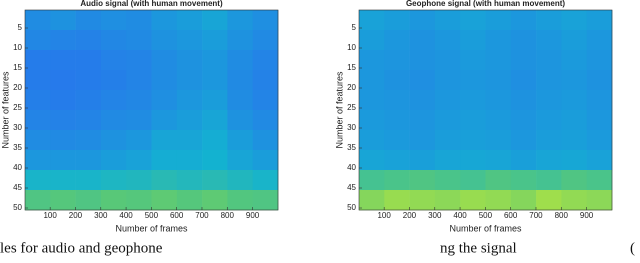  I want to click on y-axis-label: Number of features, so click(5, 110).